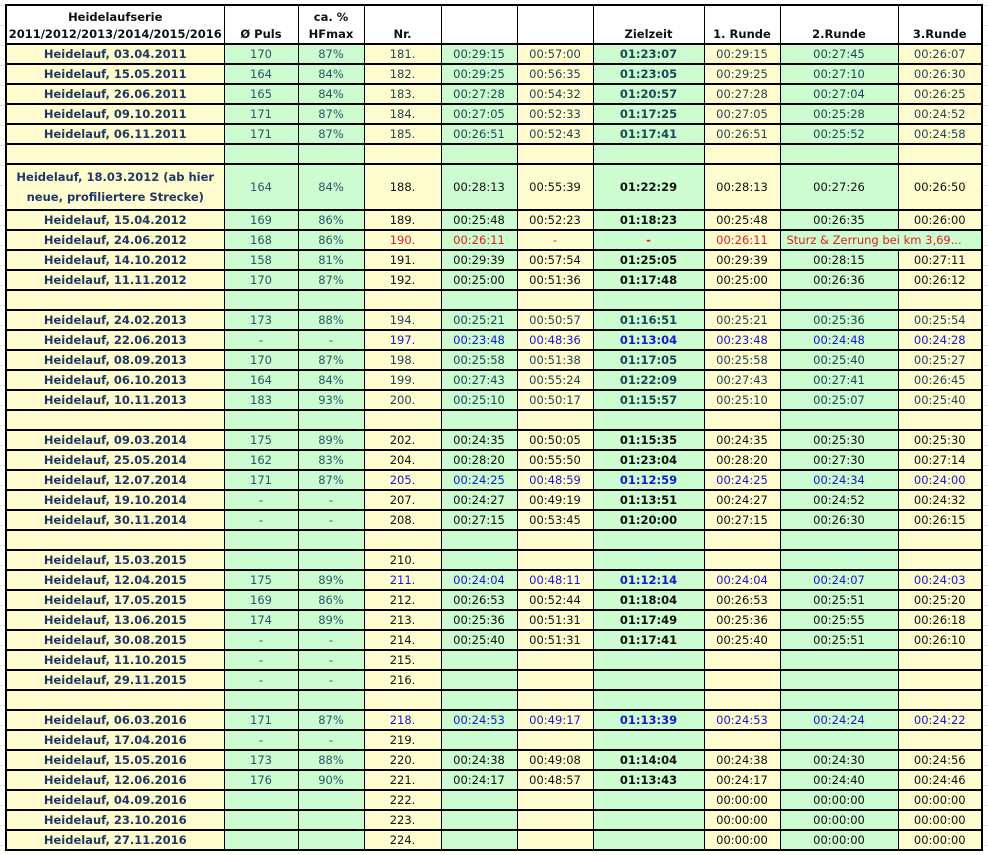 The image size is (988, 855). What do you see at coordinates (742, 280) in the screenshot?
I see `lap-1-cell: 00:25:00` at bounding box center [742, 280].